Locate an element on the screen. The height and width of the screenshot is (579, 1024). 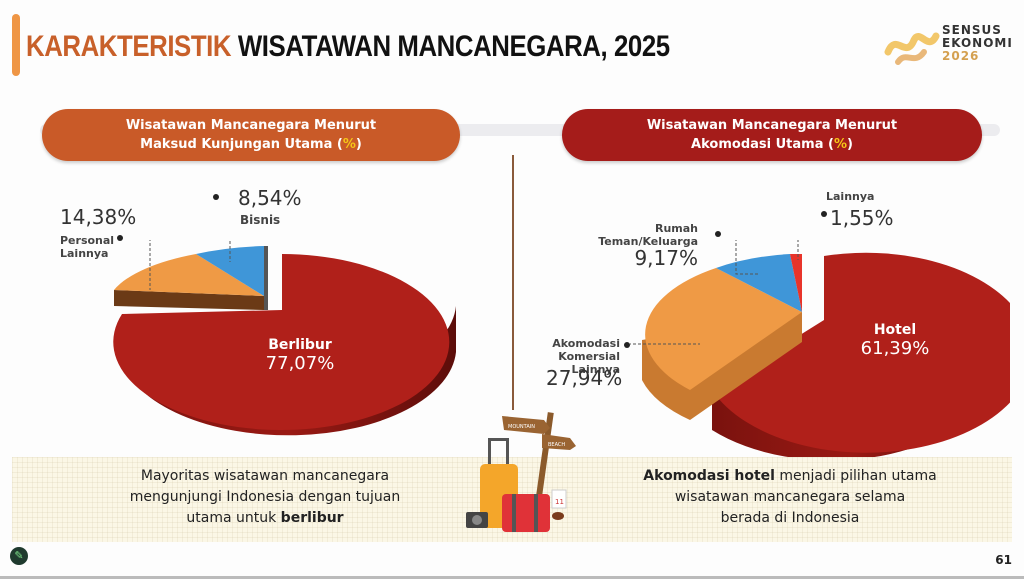
rumah-teman-keluarga-value: 9,17% is located at coordinates (666, 258).